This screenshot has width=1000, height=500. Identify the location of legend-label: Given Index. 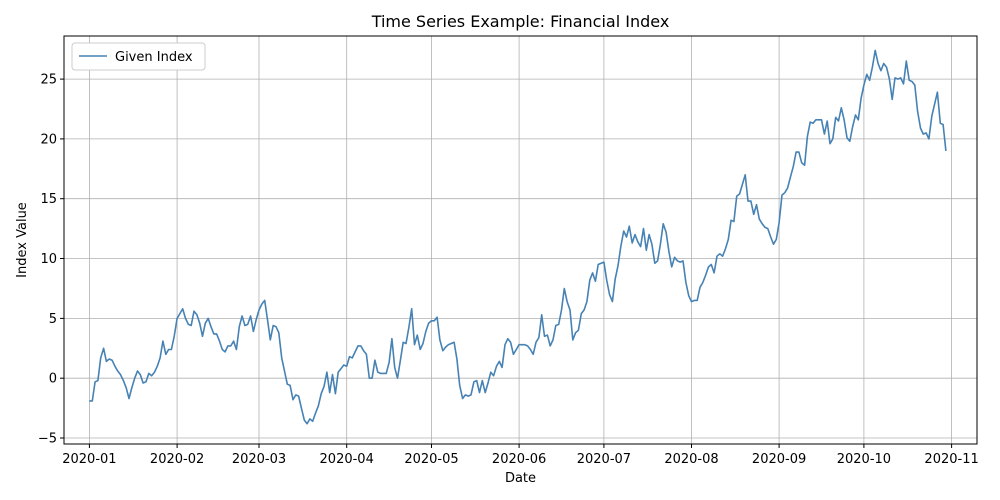
(154, 57).